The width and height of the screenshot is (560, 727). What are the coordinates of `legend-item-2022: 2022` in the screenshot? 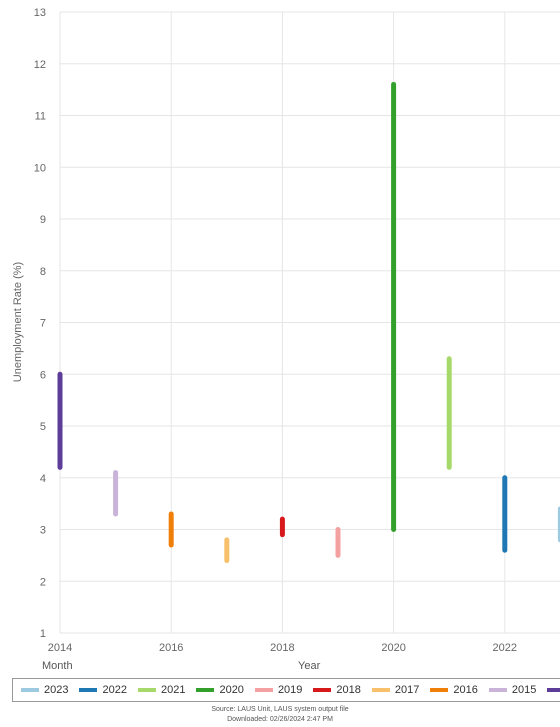 It's located at (103, 690).